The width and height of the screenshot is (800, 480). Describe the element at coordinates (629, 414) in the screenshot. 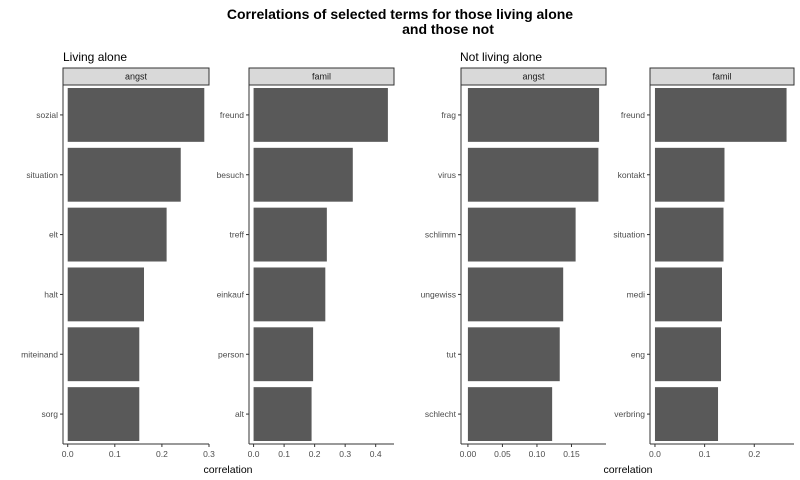

I see `category-label: verbring` at that location.